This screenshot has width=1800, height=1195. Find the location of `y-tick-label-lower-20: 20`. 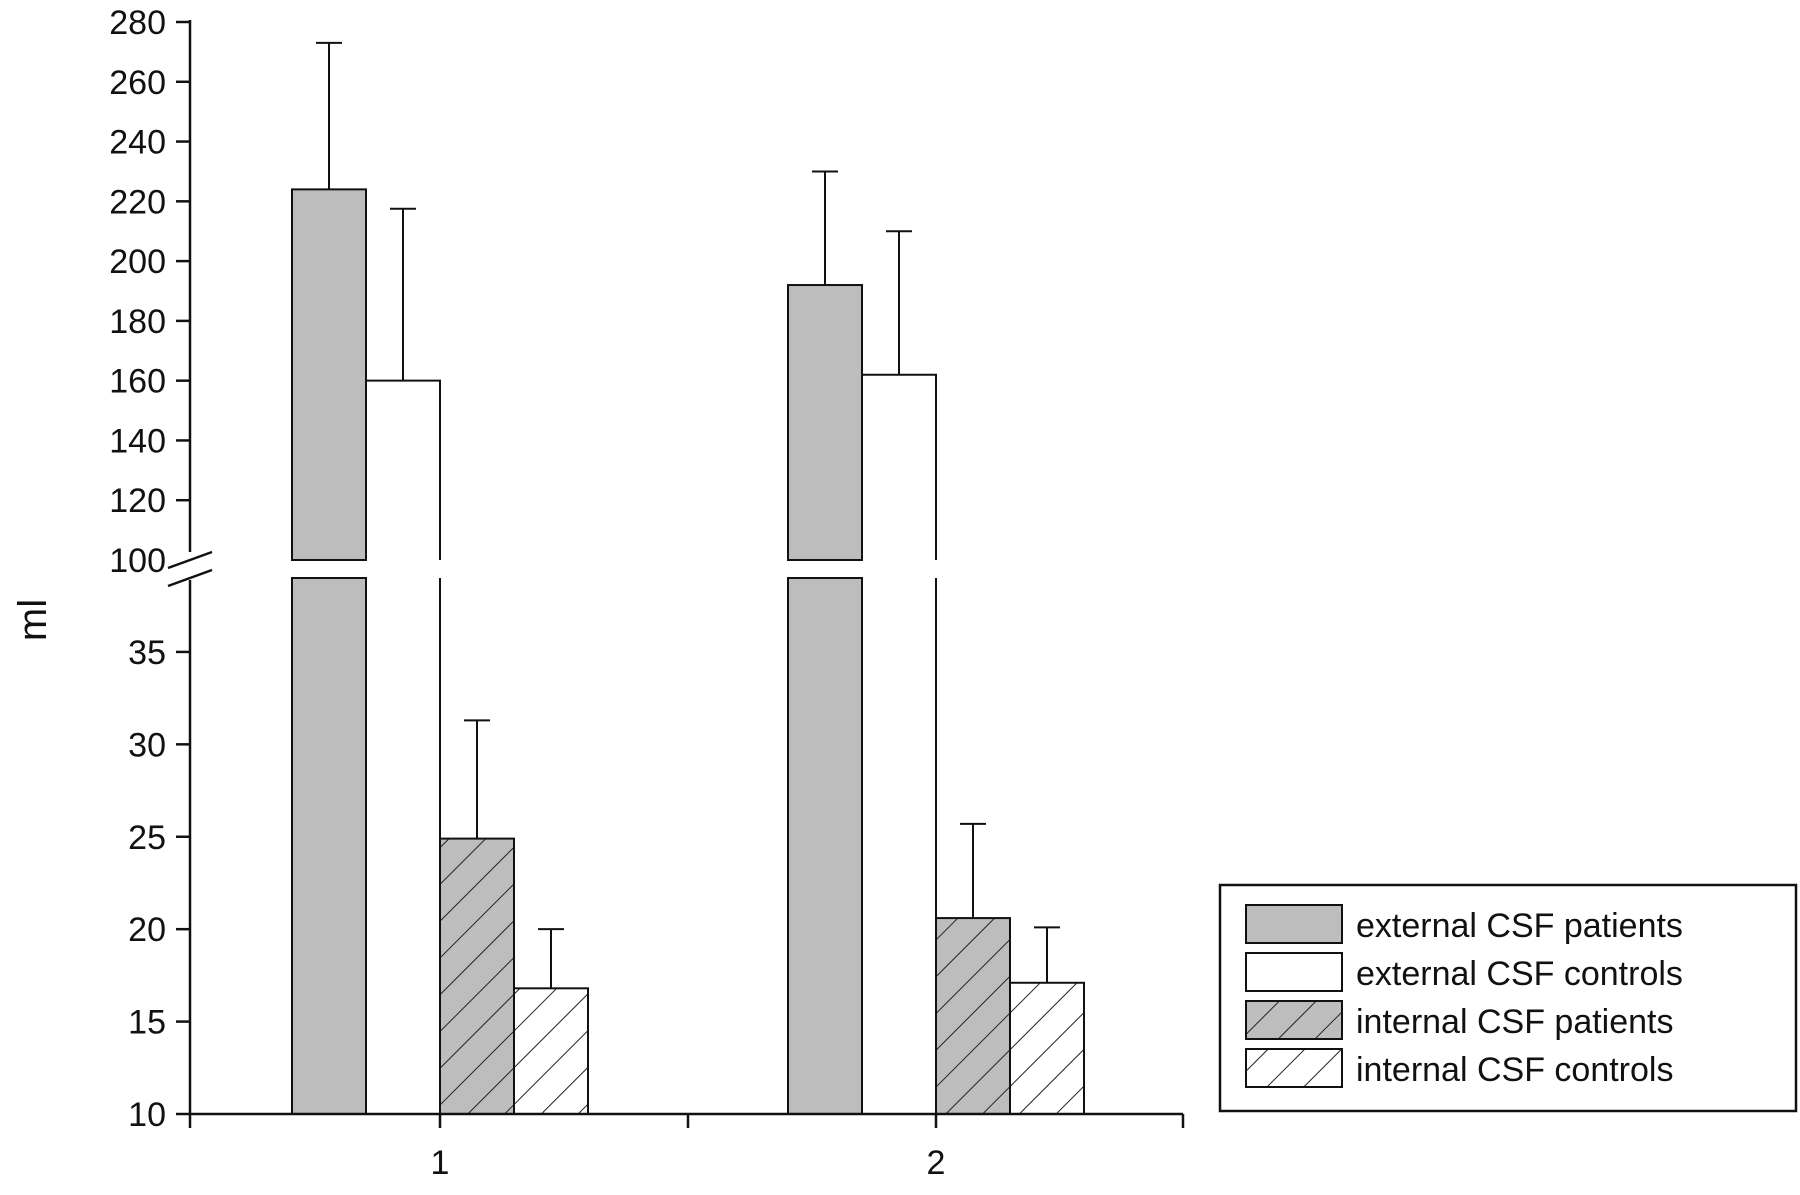

y-tick-label-lower-20: 20 is located at coordinates (147, 930).